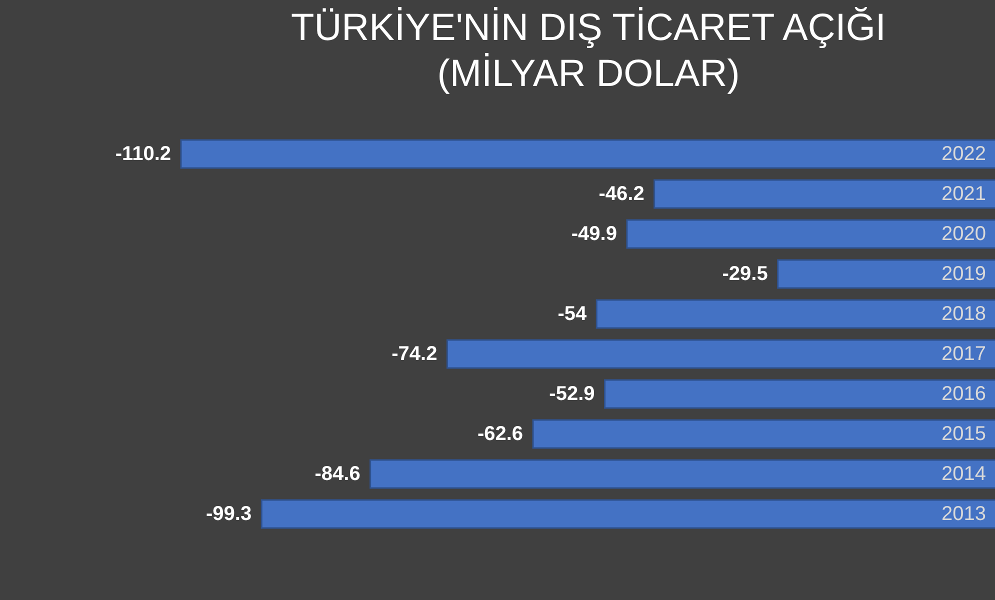  What do you see at coordinates (588, 27) in the screenshot?
I see `chart-title: TÜRKİYE'NİN DIŞ TİCARET AÇIĞI` at bounding box center [588, 27].